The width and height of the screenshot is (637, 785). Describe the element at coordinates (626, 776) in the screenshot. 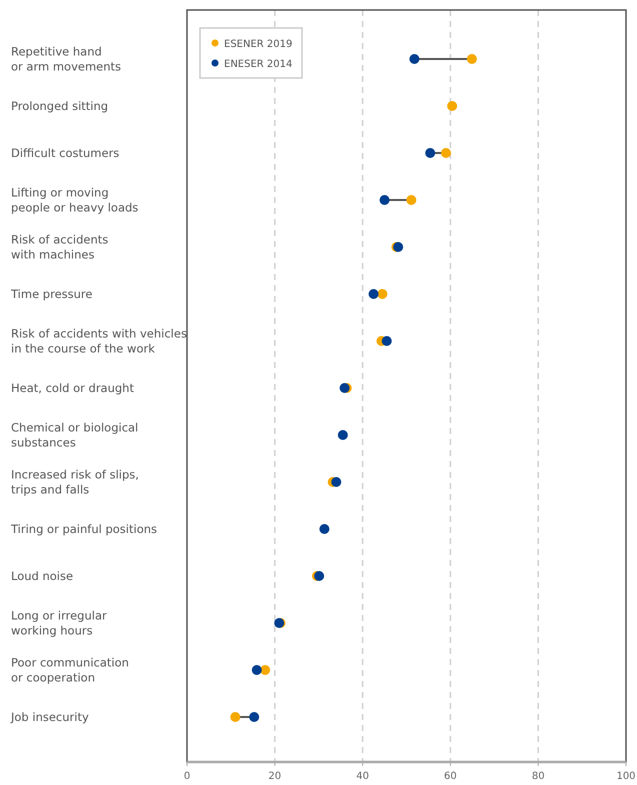

I see `x-tick-label: 100` at that location.